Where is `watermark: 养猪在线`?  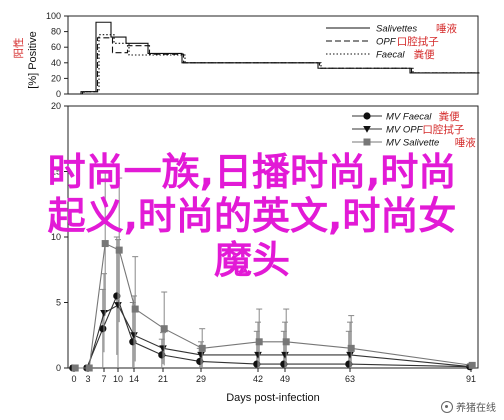 watermark: 养猪在线 is located at coordinates (468, 406).